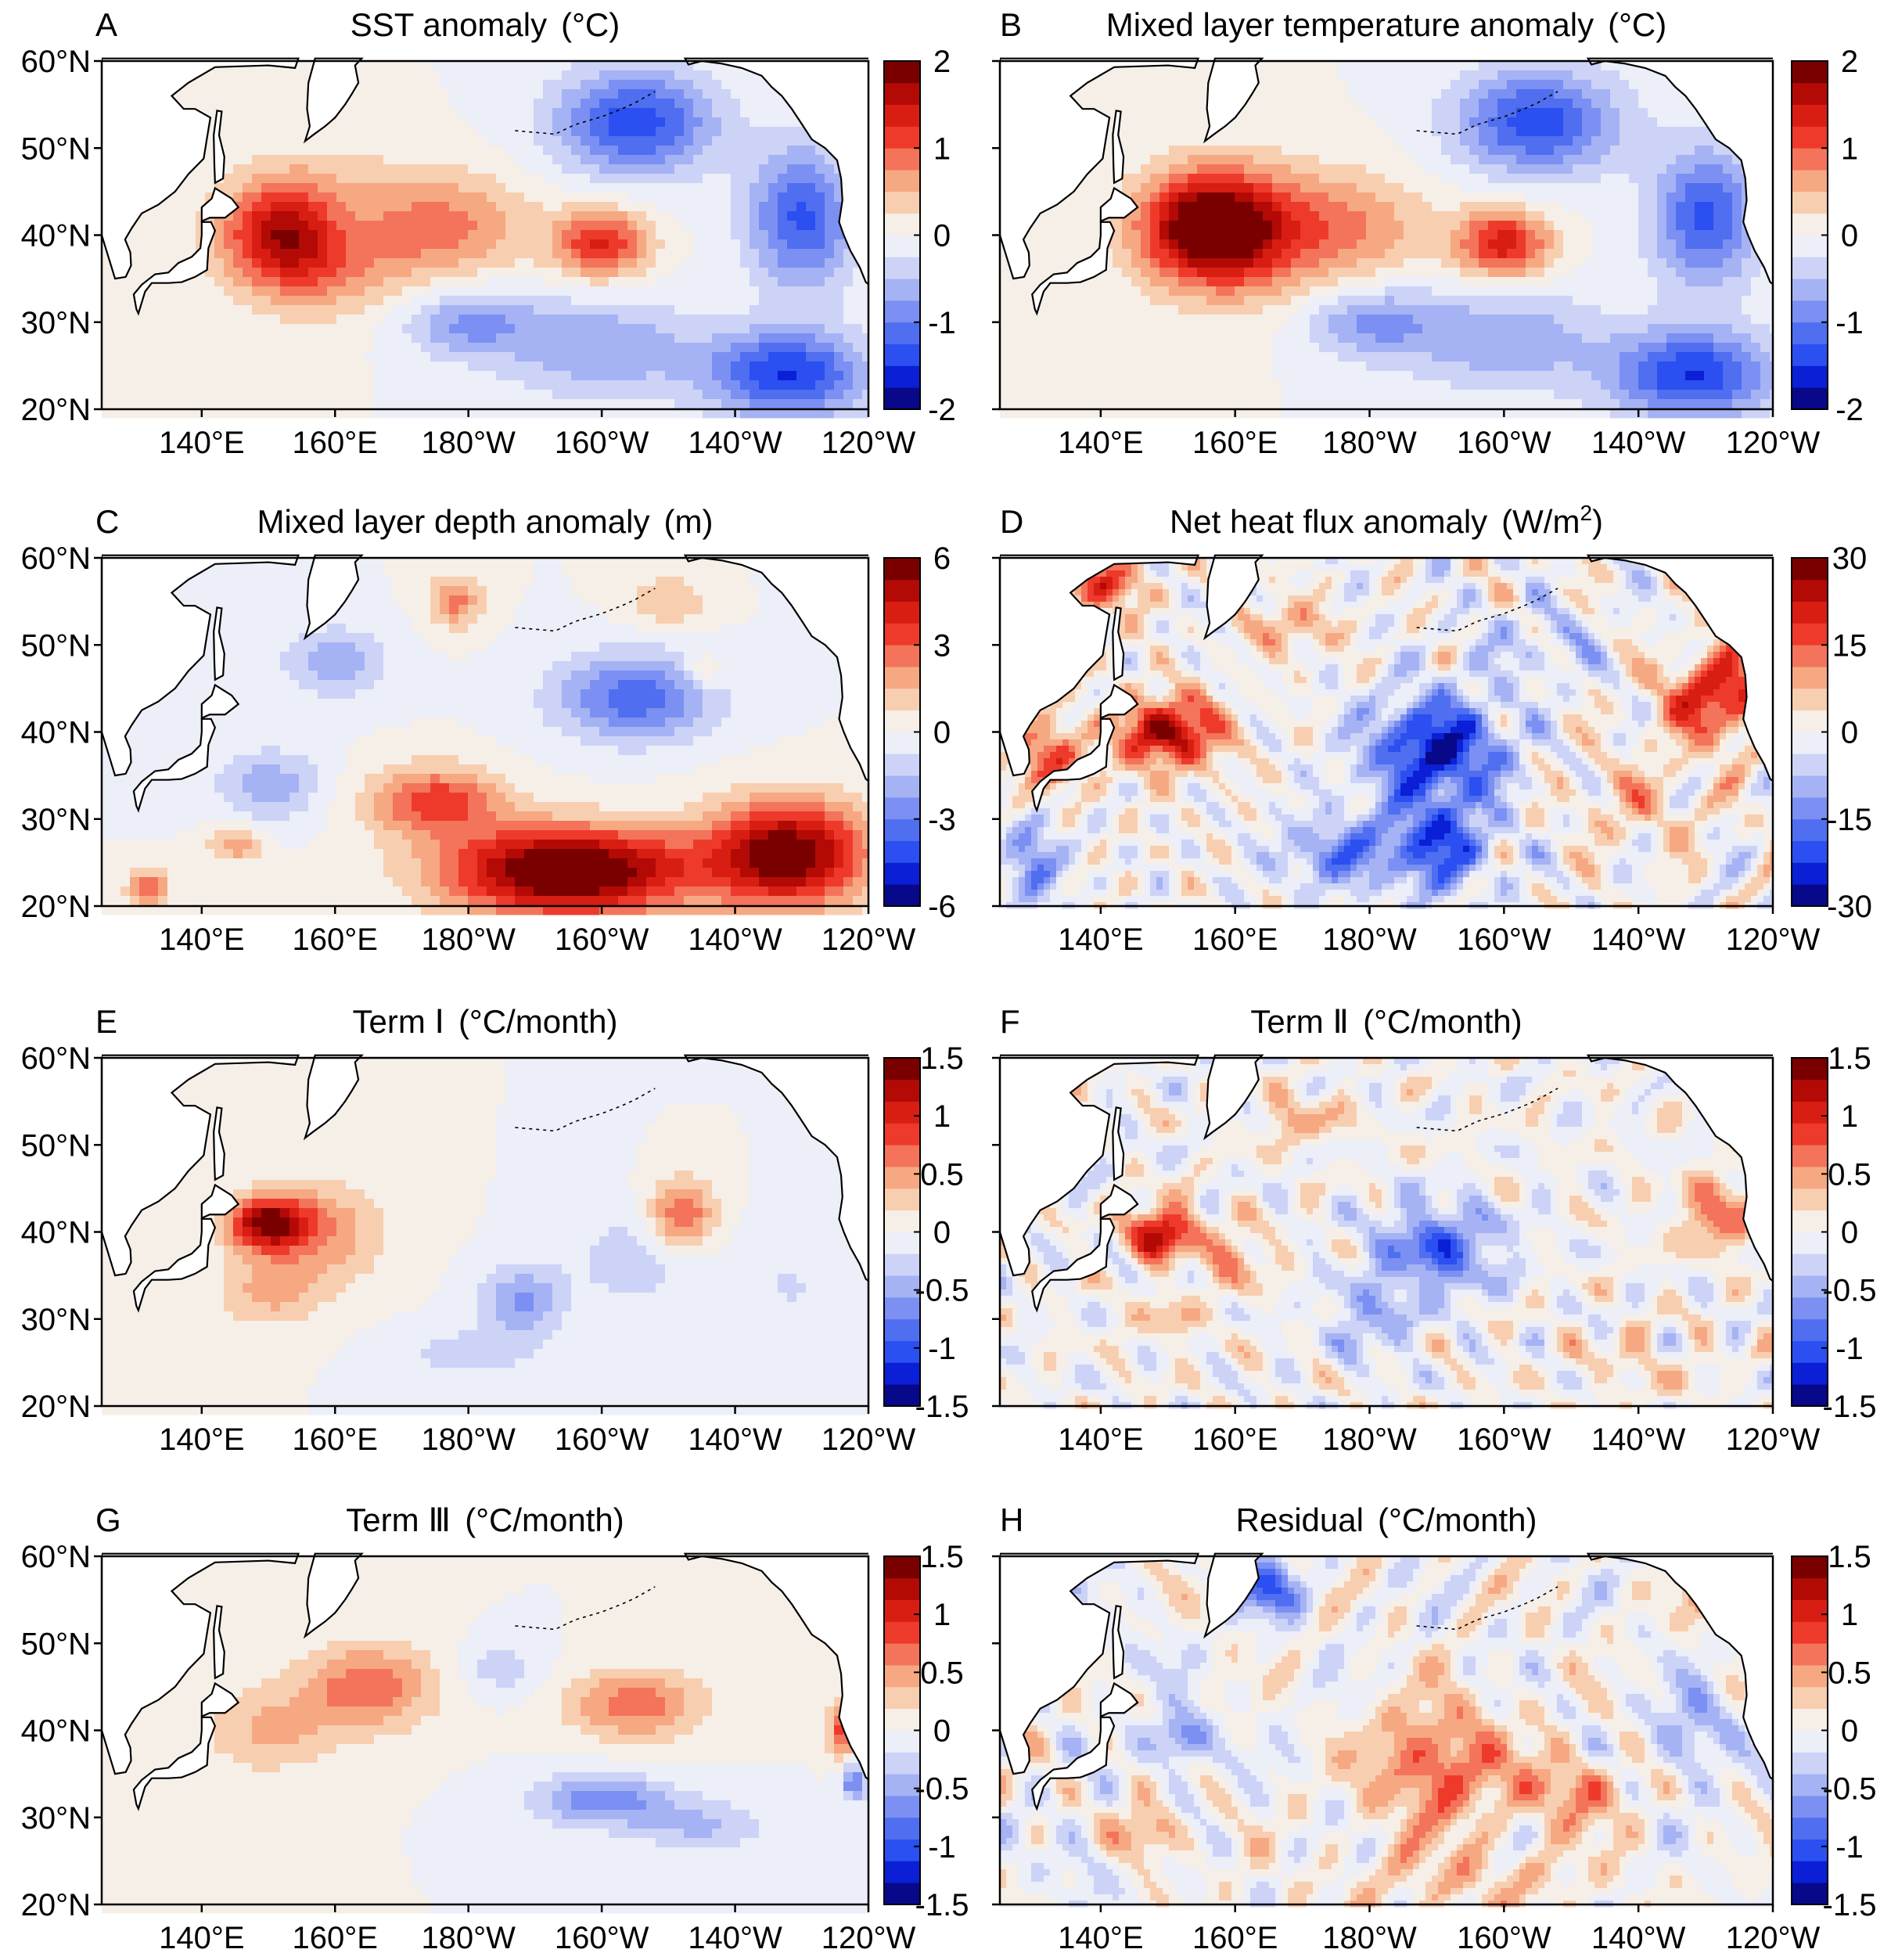  What do you see at coordinates (920, 732) in the screenshot?
I see `panel-c-colorbar: 630-3-6` at bounding box center [920, 732].